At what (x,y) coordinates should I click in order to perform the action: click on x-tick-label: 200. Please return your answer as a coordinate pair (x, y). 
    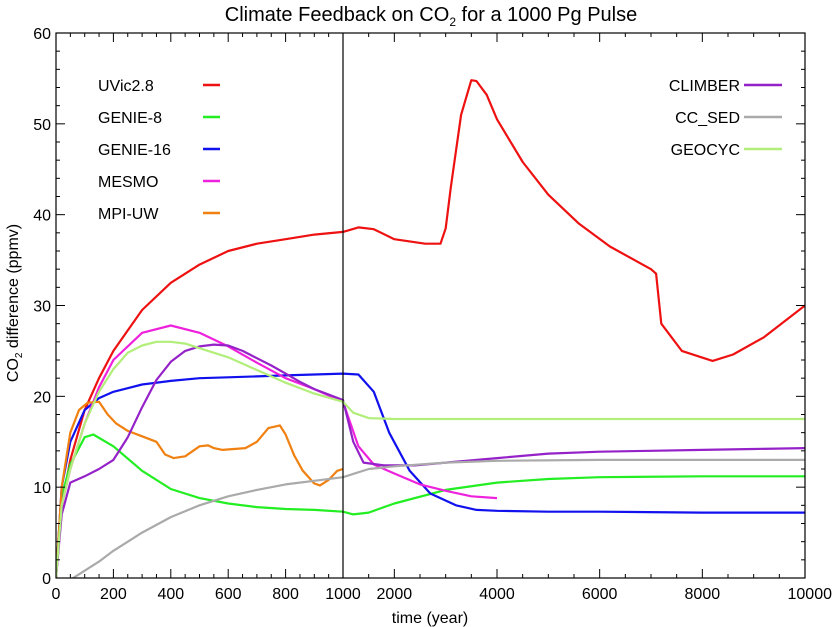
    Looking at the image, I should click on (113, 594).